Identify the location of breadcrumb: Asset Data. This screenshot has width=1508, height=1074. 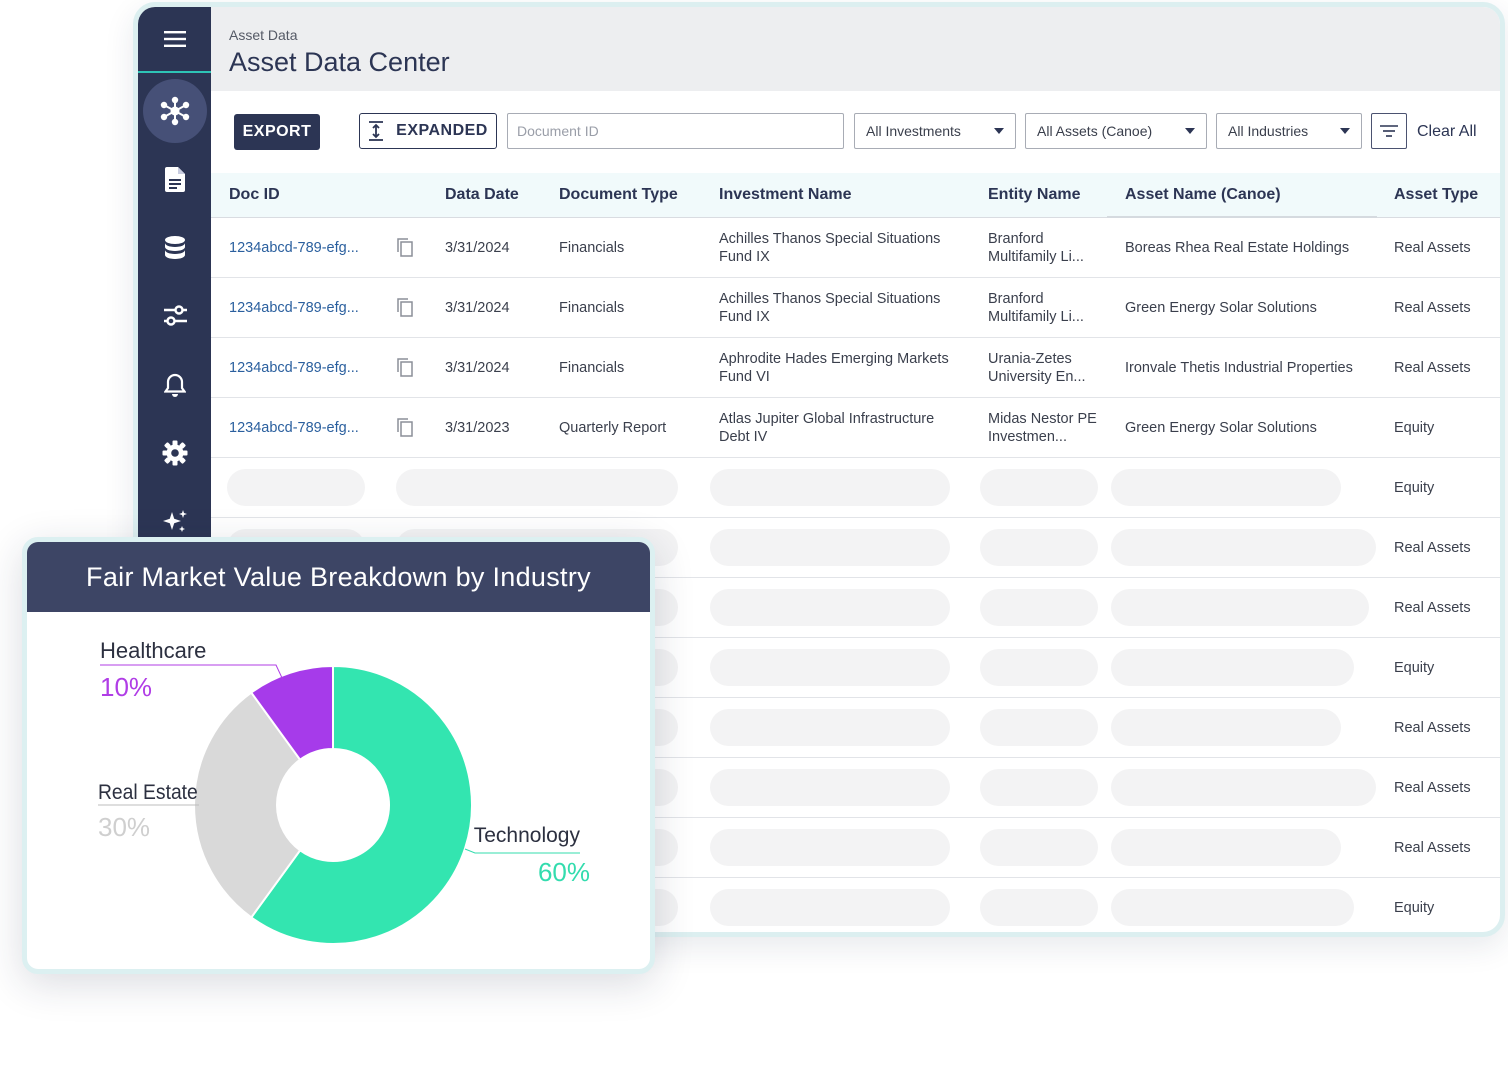
(263, 35).